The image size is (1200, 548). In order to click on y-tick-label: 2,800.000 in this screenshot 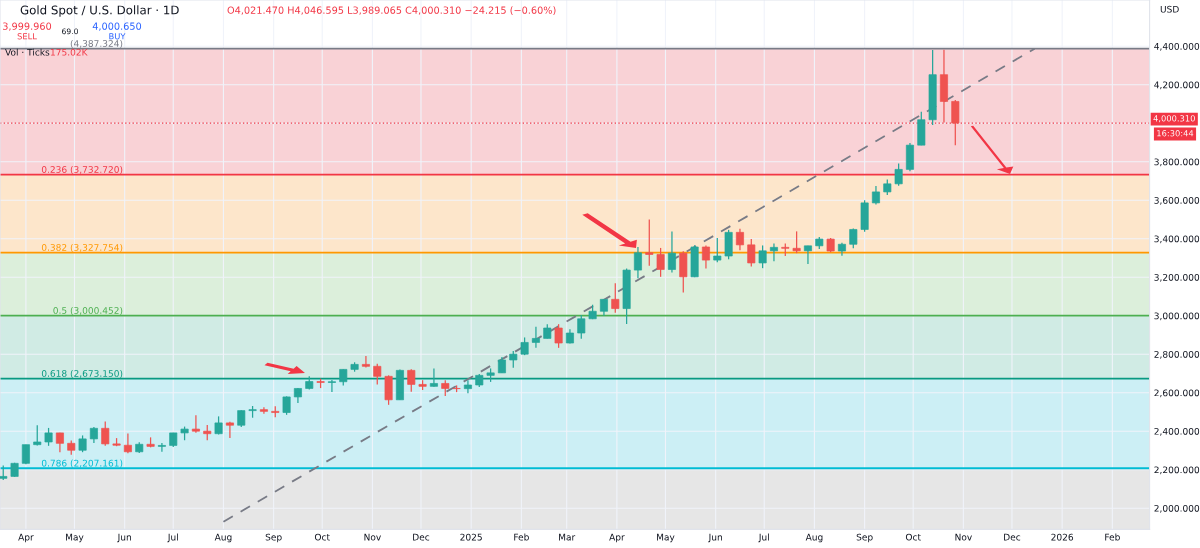, I will do `click(1177, 354)`.